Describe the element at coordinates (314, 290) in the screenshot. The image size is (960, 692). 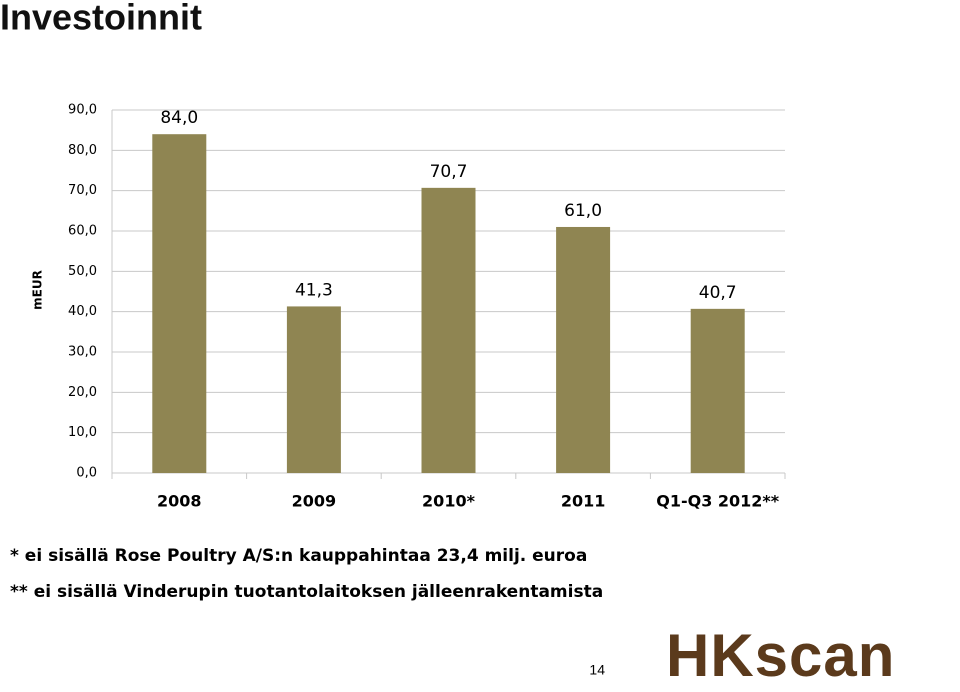
I see `value-label: 41,3` at that location.